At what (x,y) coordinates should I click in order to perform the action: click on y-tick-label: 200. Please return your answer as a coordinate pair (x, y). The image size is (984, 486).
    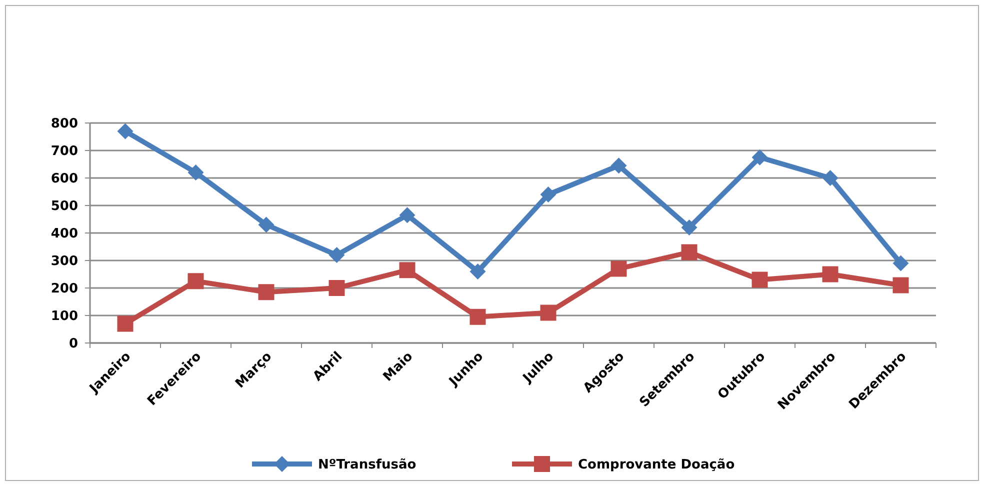
    Looking at the image, I should click on (64, 289).